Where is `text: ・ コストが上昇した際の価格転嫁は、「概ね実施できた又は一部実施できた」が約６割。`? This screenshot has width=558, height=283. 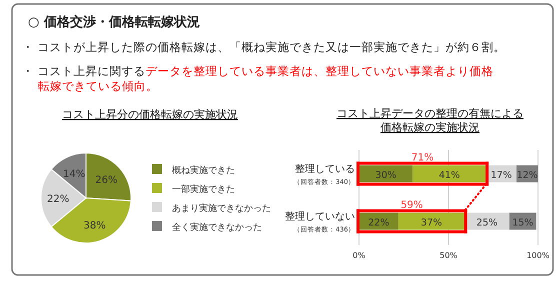 text: ・ コストが上昇した際の価格転嫁は、「概ね実施できた又は一部実施できた」が約６割。 is located at coordinates (264, 47).